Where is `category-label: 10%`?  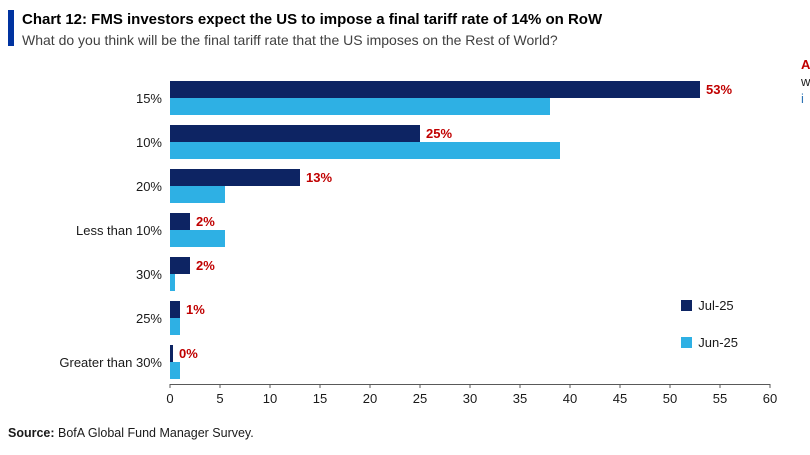 category-label: 10% is located at coordinates (148, 142).